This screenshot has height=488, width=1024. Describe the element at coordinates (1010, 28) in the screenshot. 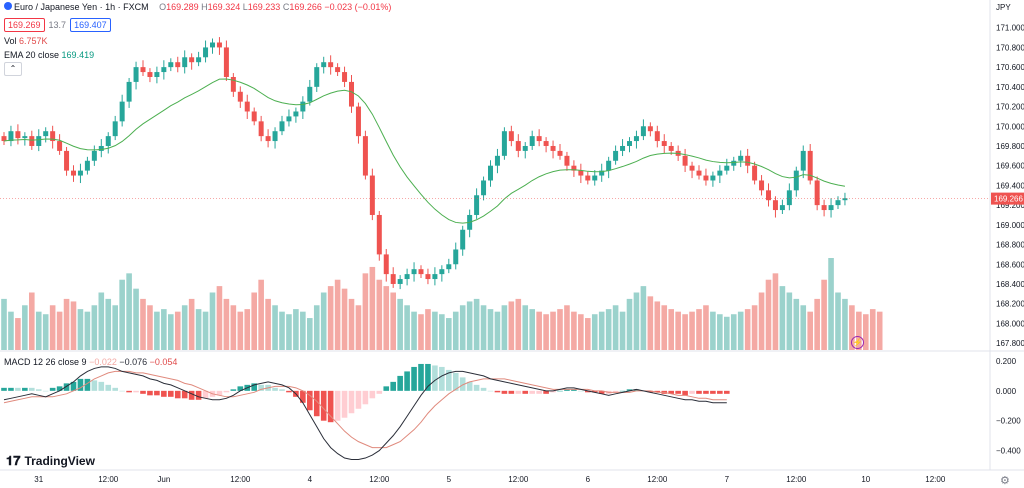

I see `price-tick-label: 171.000` at that location.